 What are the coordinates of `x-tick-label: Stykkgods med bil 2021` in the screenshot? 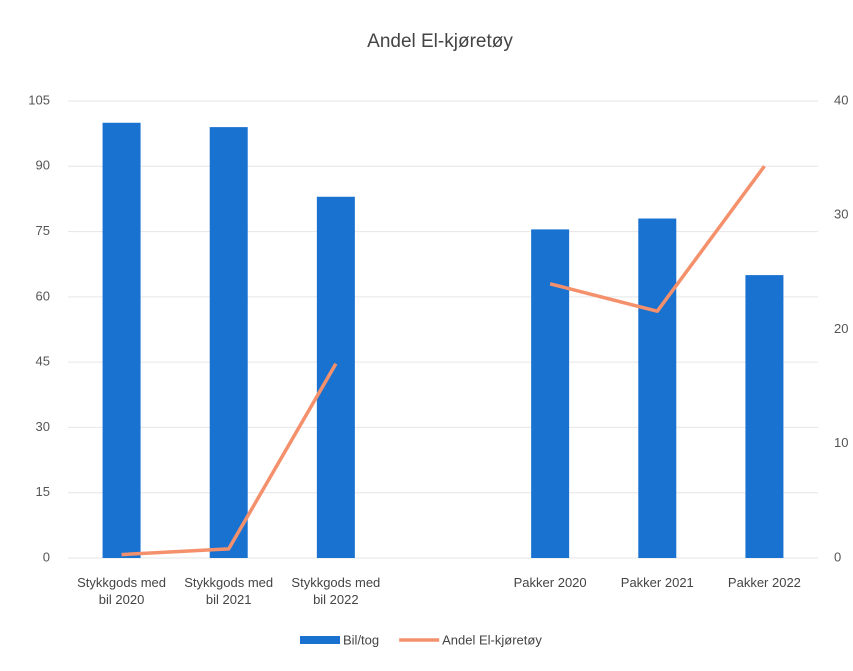 It's located at (229, 591).